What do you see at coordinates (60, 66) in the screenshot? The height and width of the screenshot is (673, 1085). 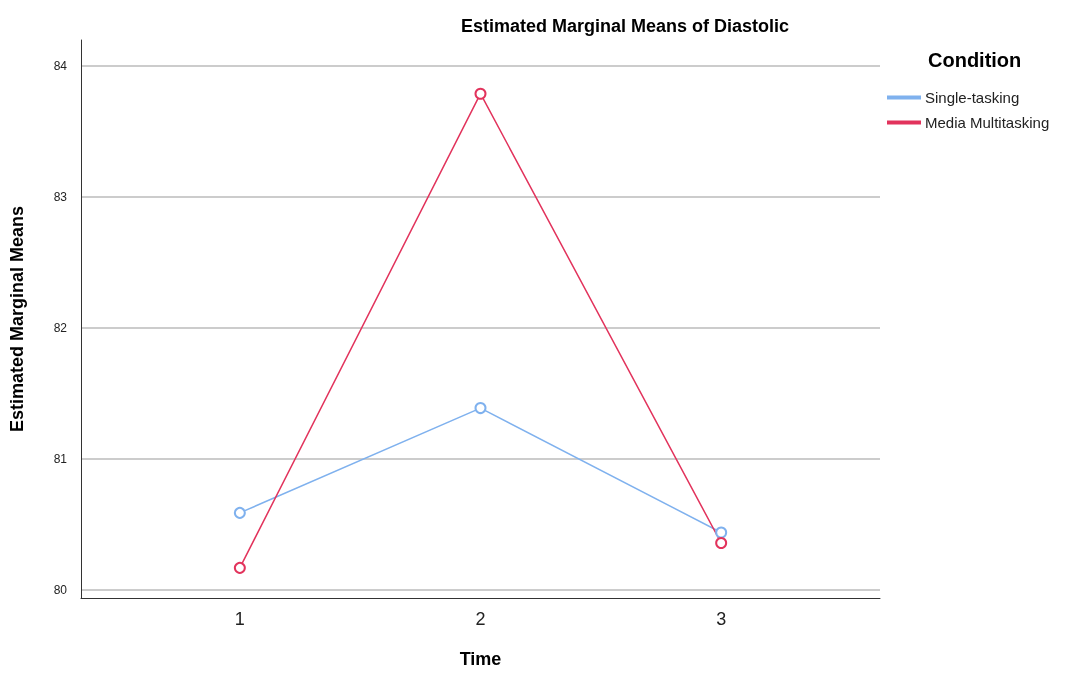 I see `y-tick-label: 84` at bounding box center [60, 66].